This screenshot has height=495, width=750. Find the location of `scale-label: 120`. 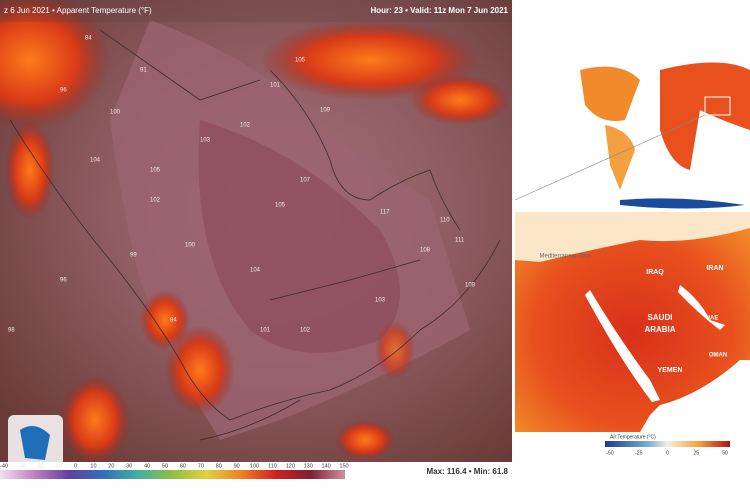

scale-label: 120 is located at coordinates (290, 466).